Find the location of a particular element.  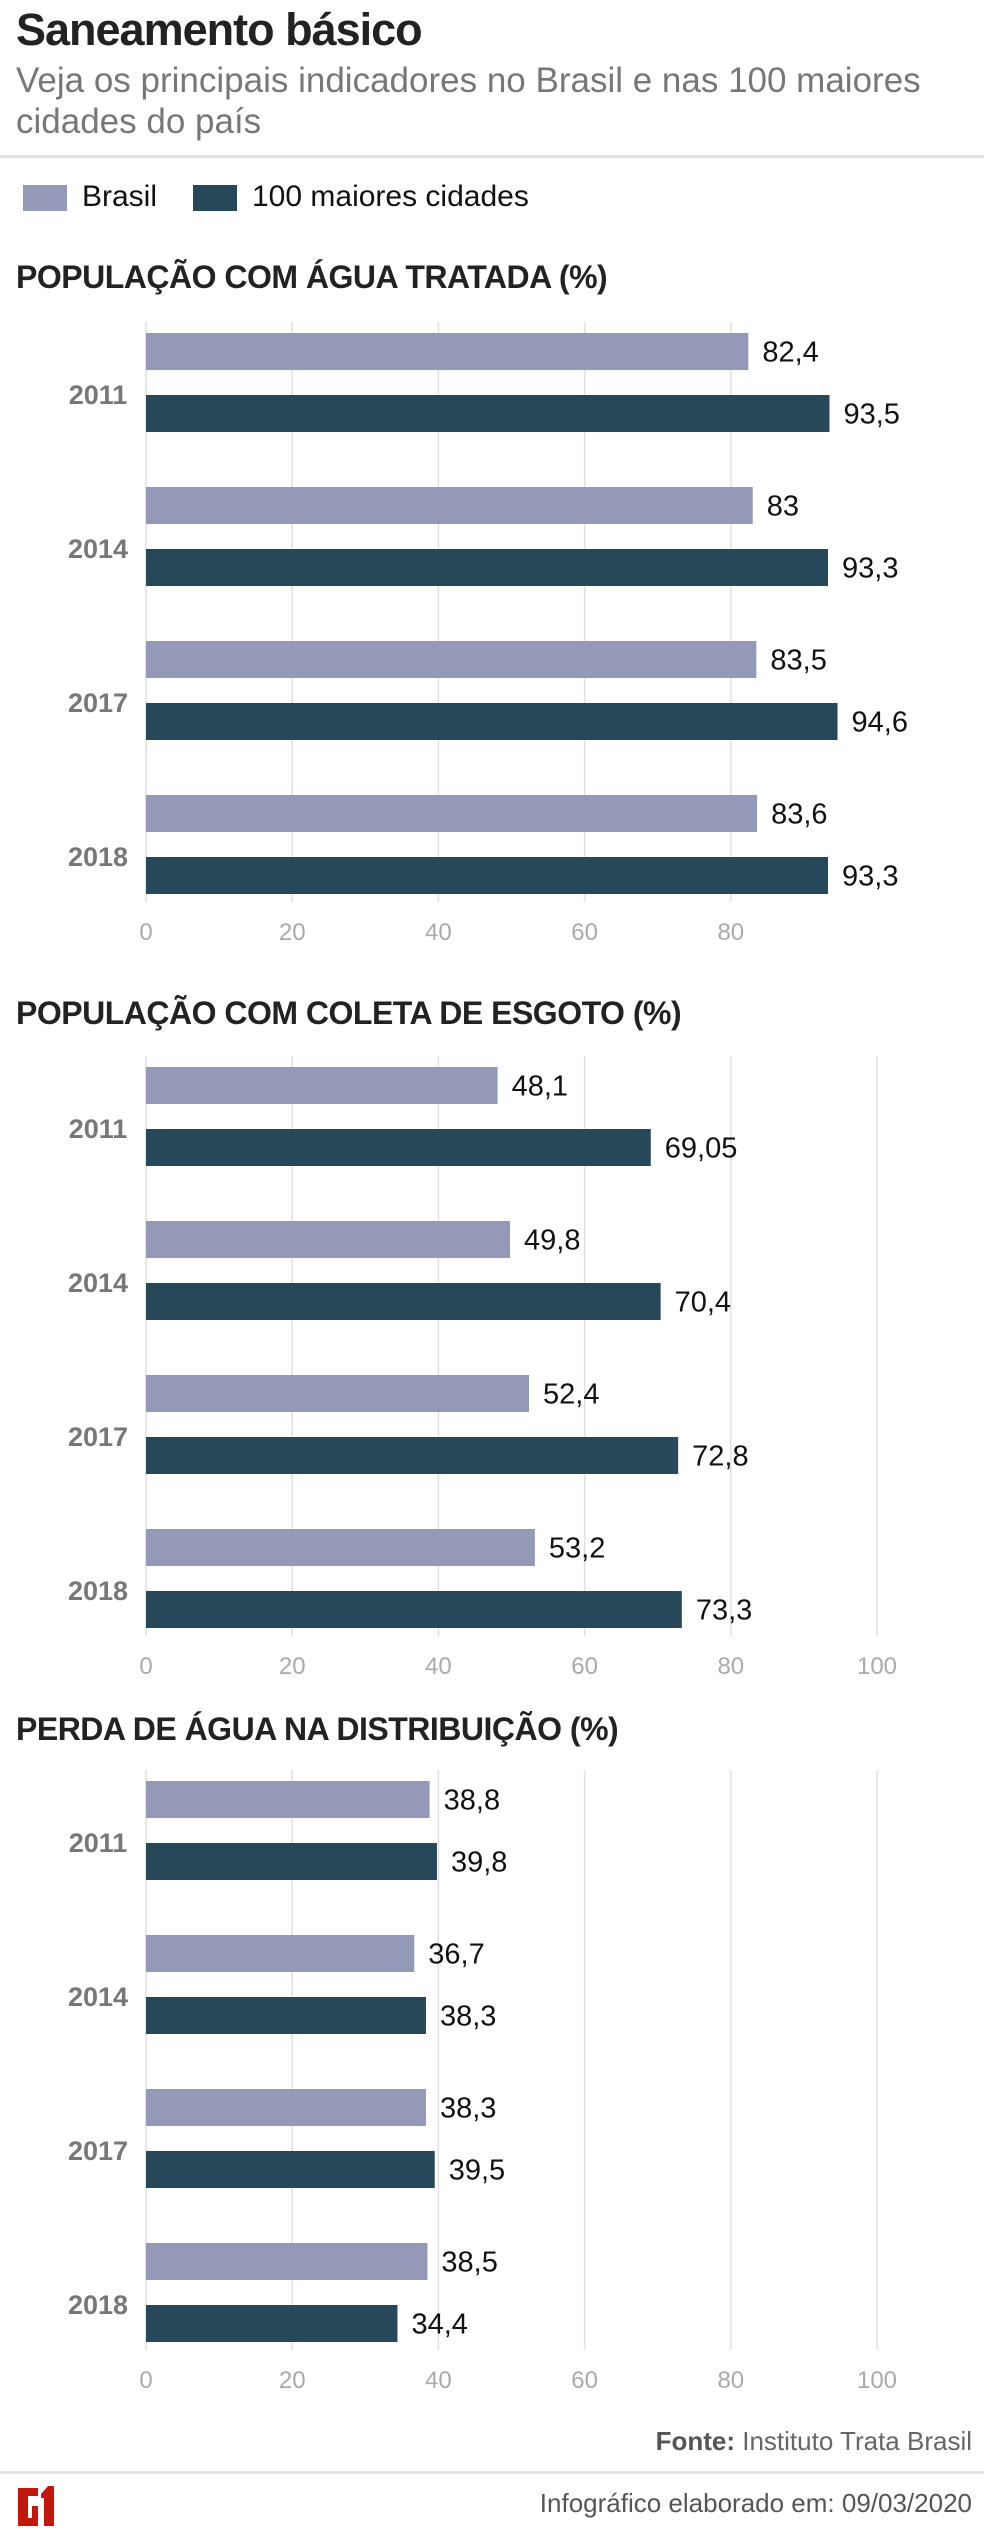

value-label: 39,5 is located at coordinates (477, 2171).